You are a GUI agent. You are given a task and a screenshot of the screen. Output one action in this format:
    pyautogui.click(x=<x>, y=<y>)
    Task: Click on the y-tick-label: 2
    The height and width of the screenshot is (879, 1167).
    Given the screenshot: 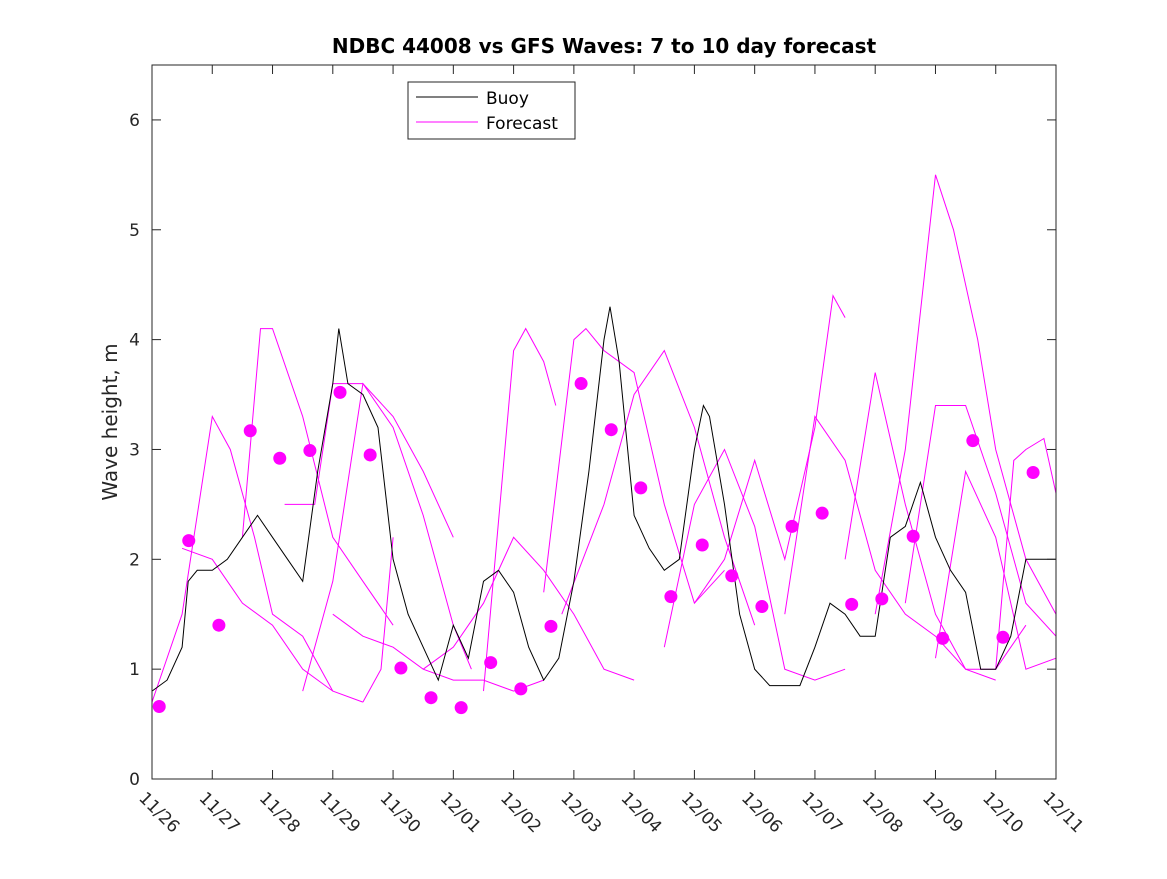 What is the action you would take?
    pyautogui.click(x=134, y=560)
    